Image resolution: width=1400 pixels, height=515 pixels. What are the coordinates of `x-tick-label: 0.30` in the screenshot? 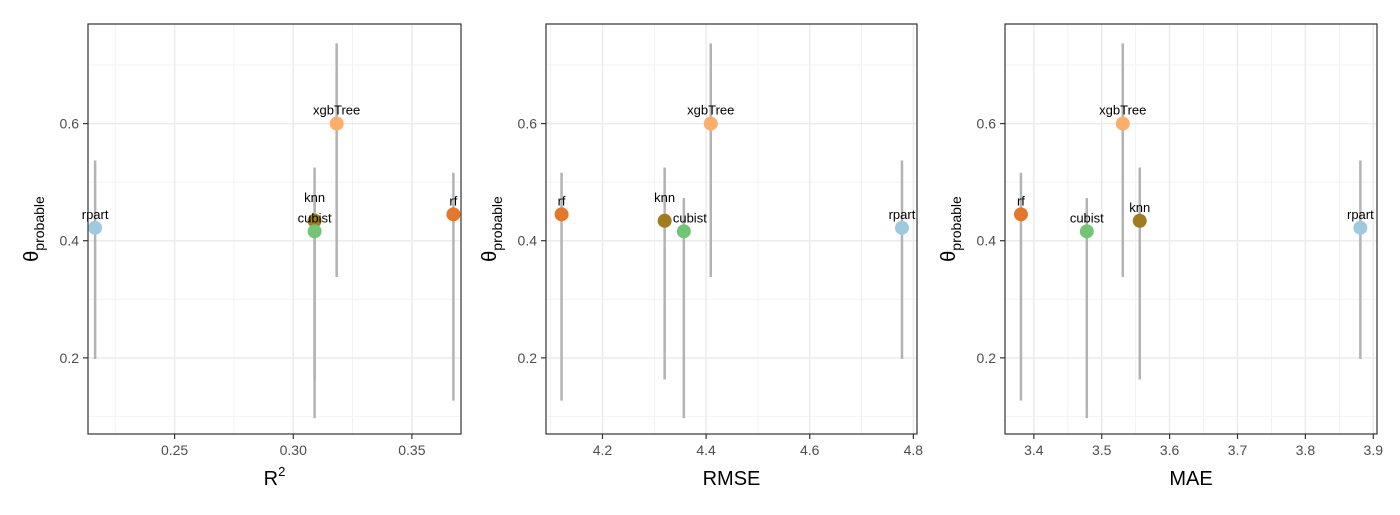 It's located at (293, 450).